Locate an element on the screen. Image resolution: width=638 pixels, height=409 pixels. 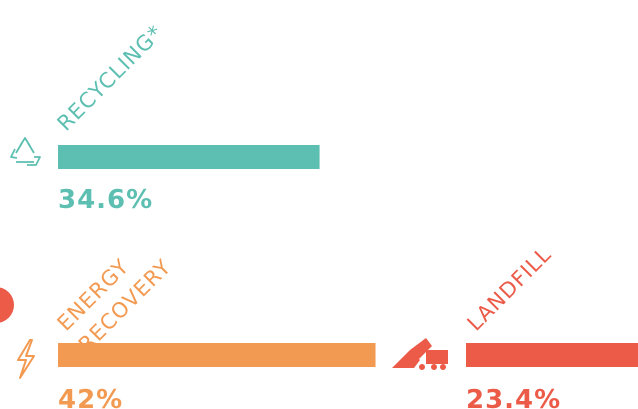
truck-icon is located at coordinates (420, 354).